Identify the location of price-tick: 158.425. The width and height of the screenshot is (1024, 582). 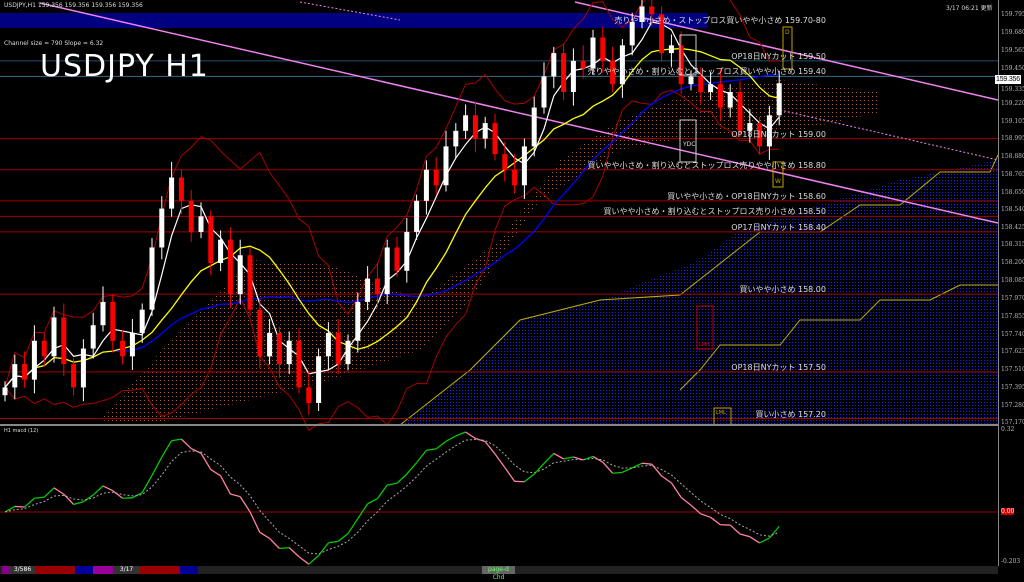
(1012, 227).